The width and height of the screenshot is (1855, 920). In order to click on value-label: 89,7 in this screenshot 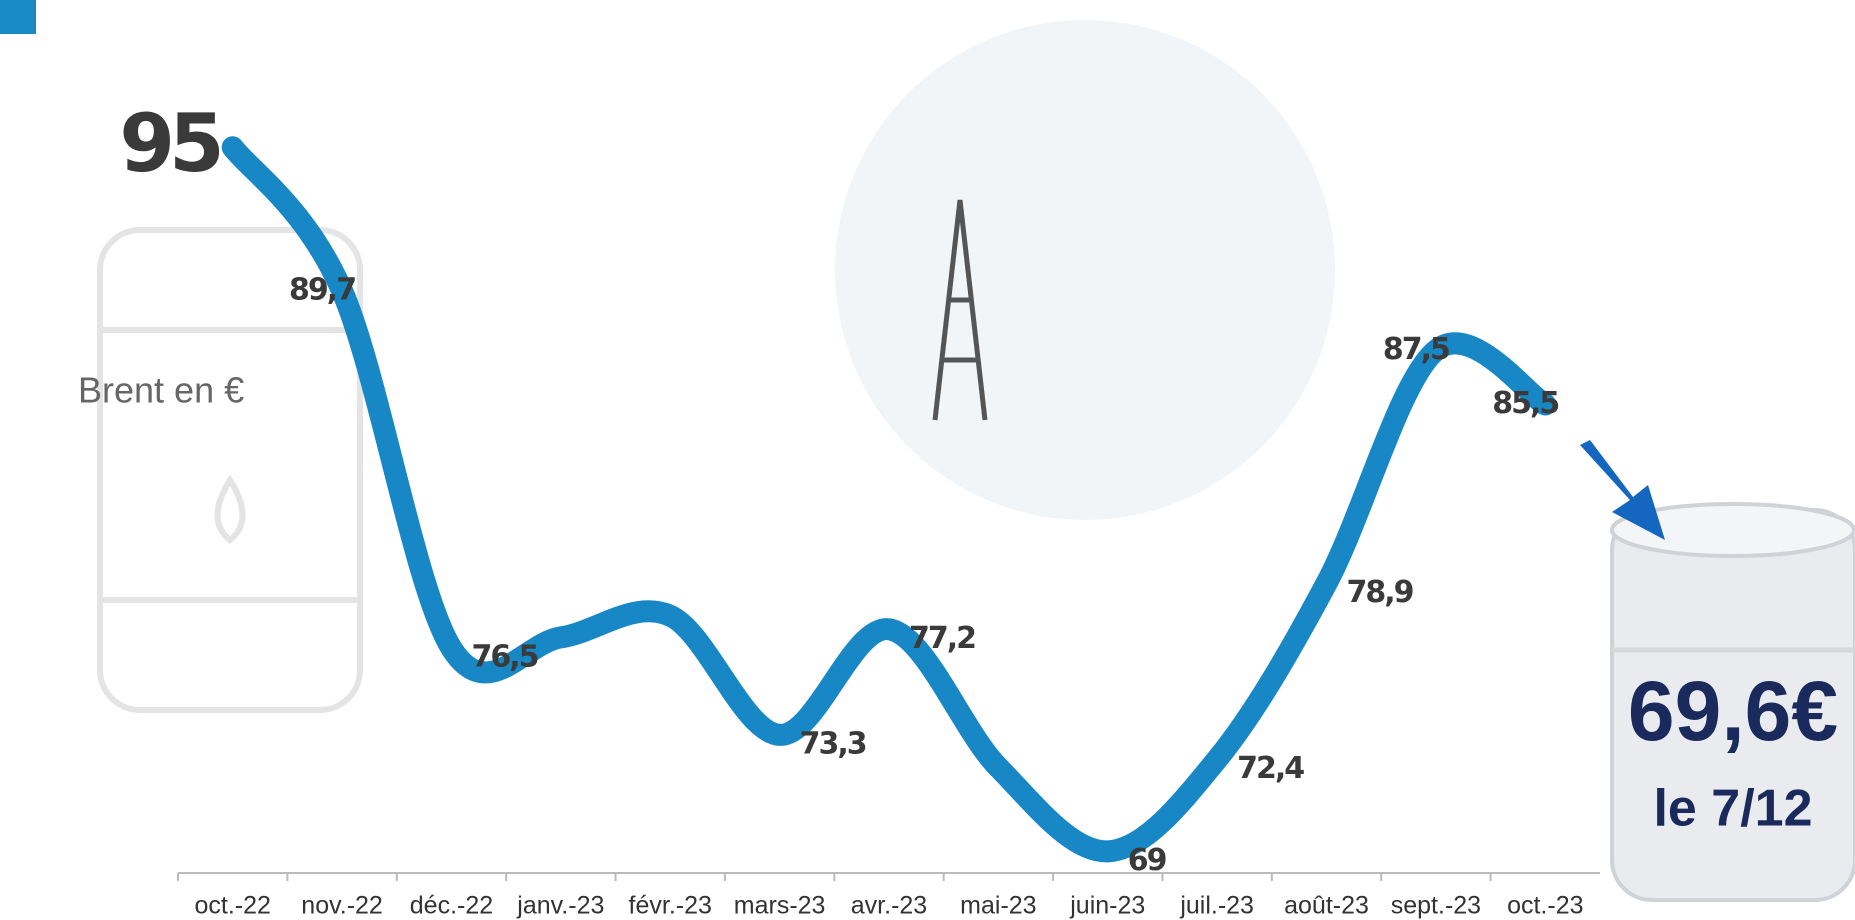, I will do `click(322, 289)`.